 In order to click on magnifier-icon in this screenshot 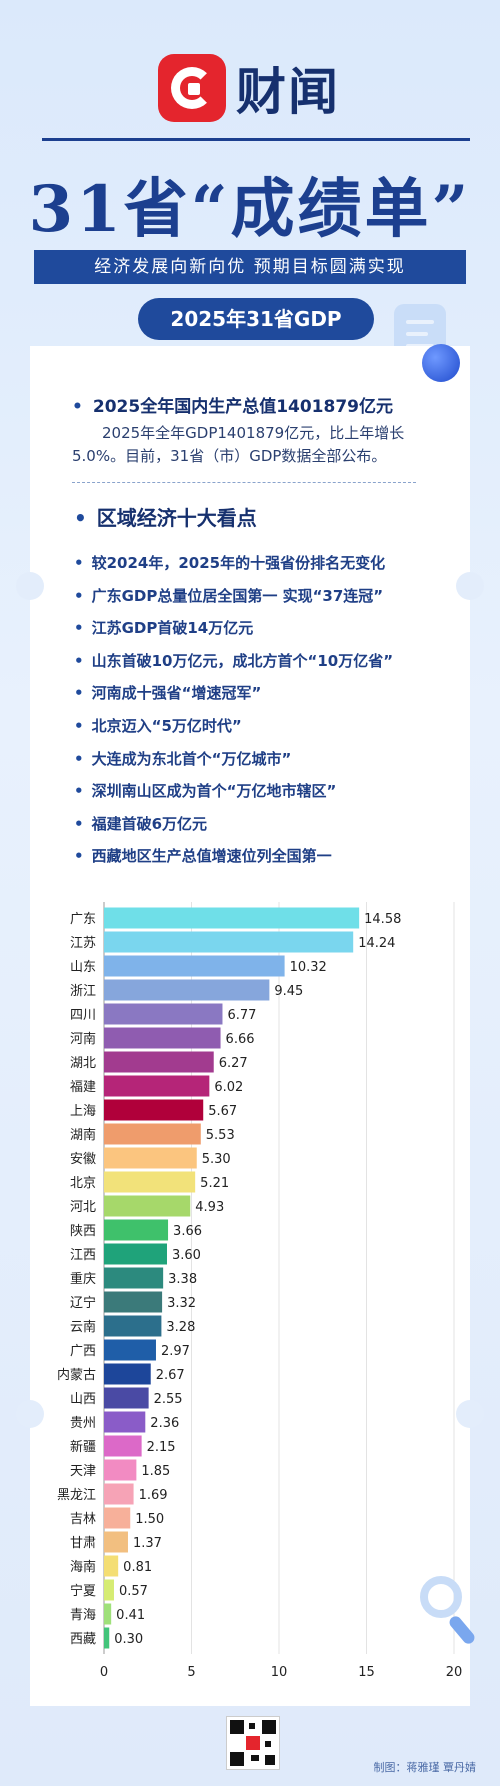, I will do `click(441, 1597)`.